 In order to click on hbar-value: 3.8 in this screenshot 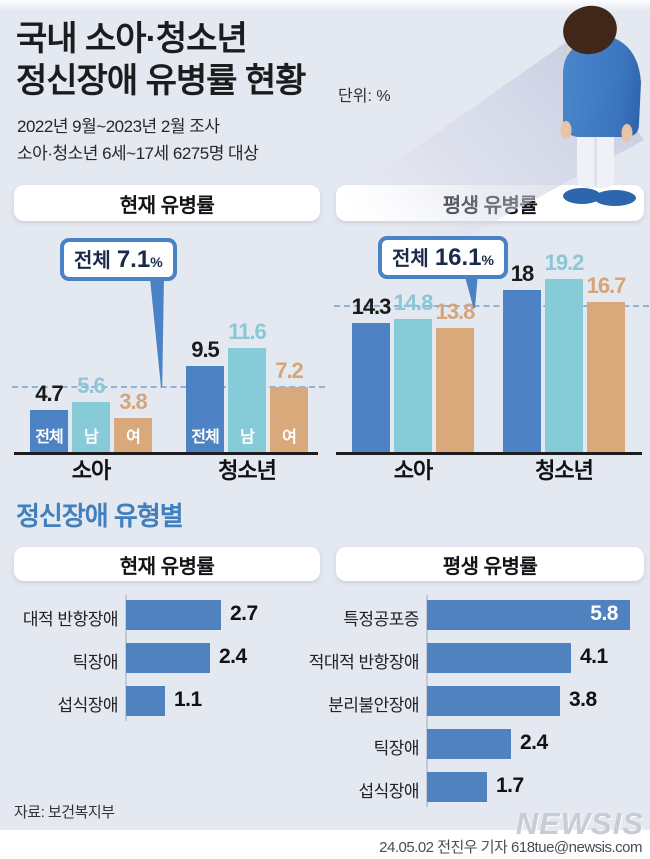, I will do `click(583, 699)`.